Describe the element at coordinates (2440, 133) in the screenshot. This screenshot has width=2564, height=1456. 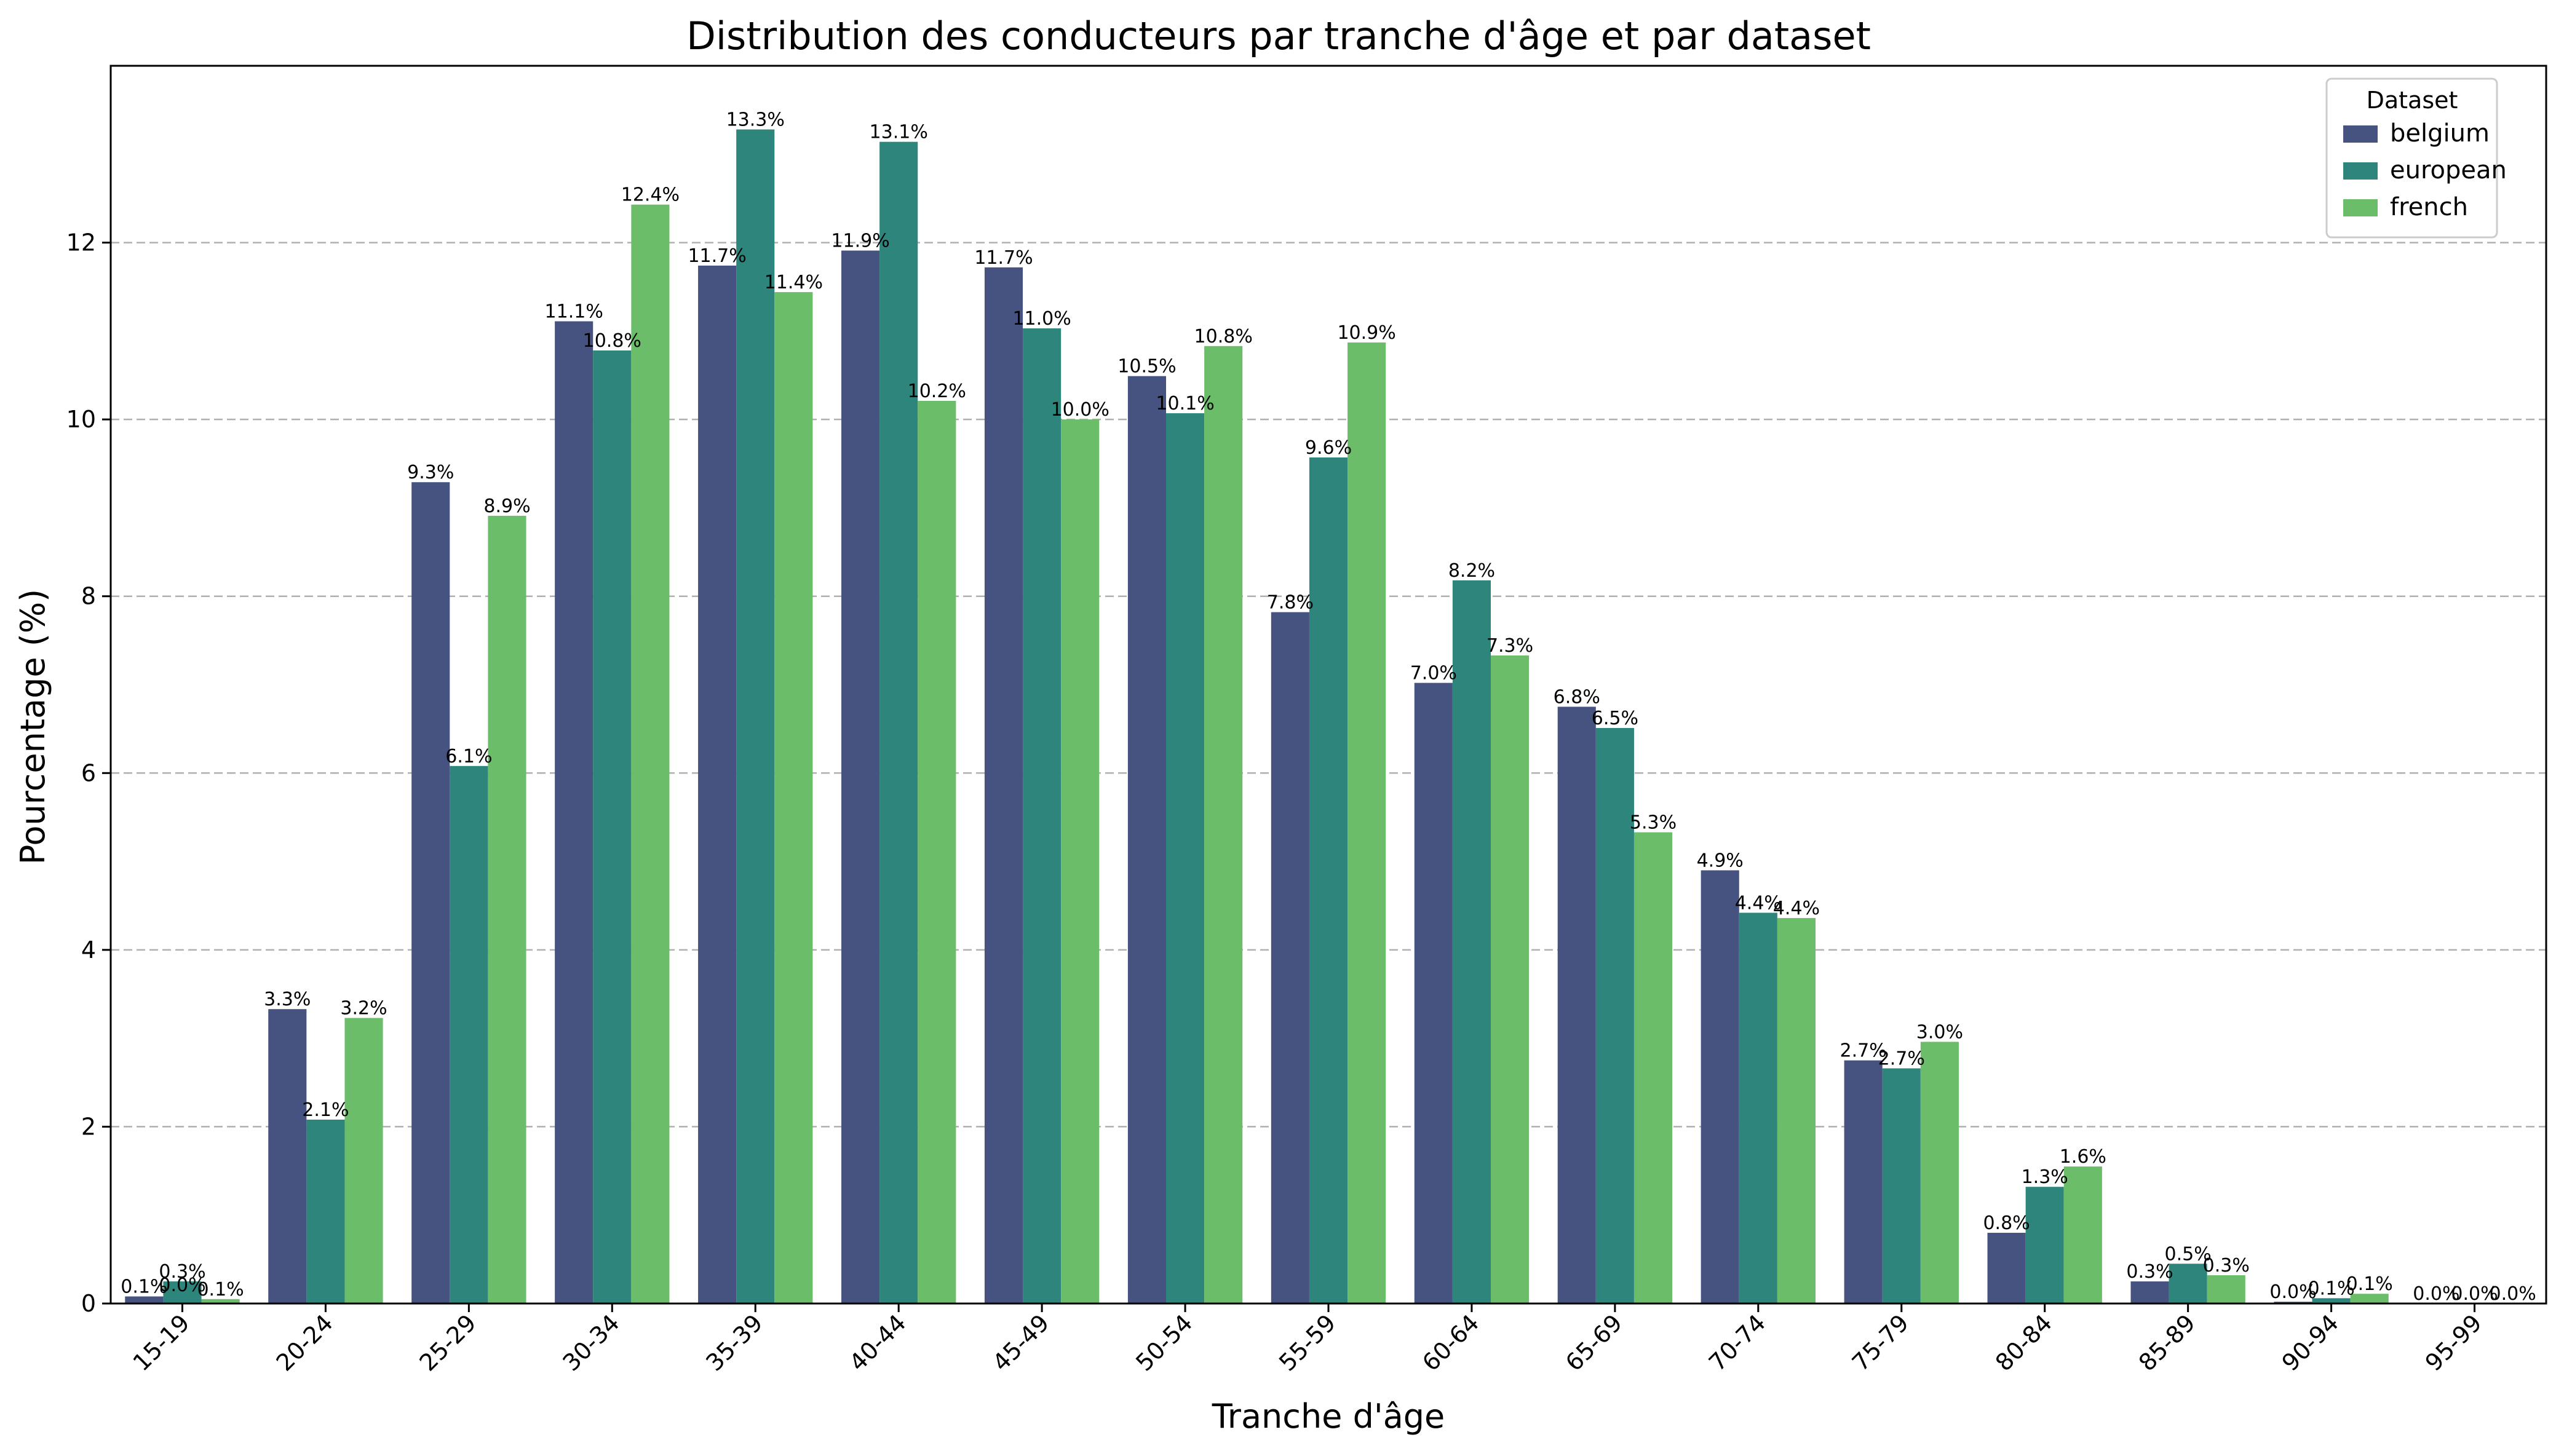
I see `legend-label-belgium: belgium` at that location.